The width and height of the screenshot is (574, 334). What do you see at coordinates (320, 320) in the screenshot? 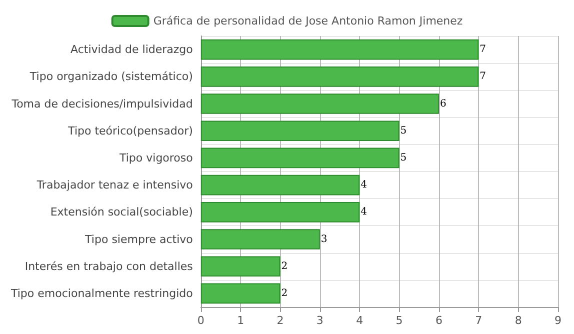
I see `x-tick-label: 3` at bounding box center [320, 320].